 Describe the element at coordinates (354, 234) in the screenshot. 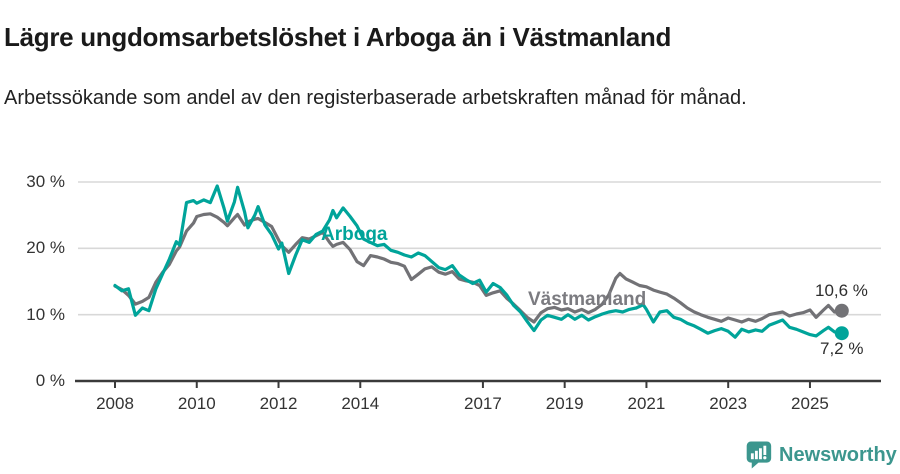

I see `series-label-arboga: Arboga` at that location.